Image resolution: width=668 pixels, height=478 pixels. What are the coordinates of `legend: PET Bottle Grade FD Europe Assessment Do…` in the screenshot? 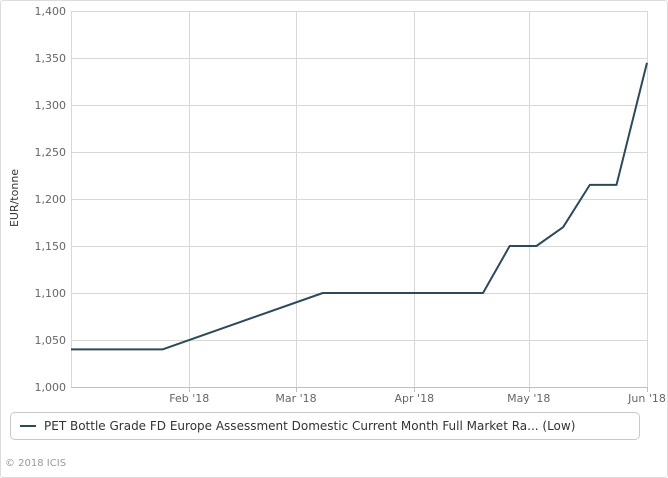 It's located at (325, 426).